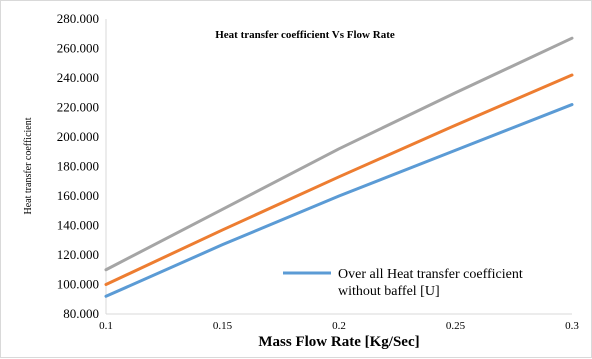 The width and height of the screenshot is (592, 359). Describe the element at coordinates (78, 107) in the screenshot. I see `y-tick-label: 220.000` at that location.